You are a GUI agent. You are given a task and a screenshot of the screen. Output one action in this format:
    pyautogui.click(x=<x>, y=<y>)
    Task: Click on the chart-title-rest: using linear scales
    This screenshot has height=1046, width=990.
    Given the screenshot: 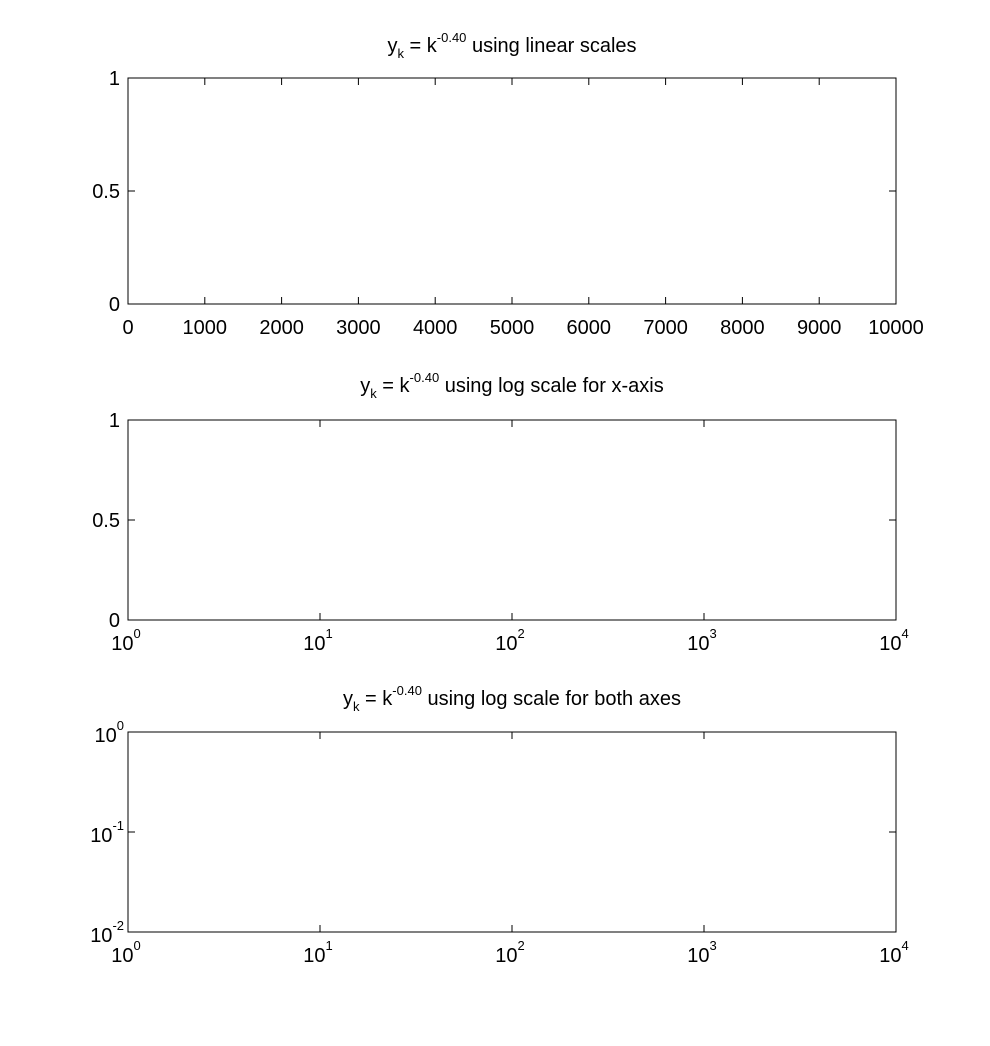 What is the action you would take?
    pyautogui.click(x=551, y=46)
    